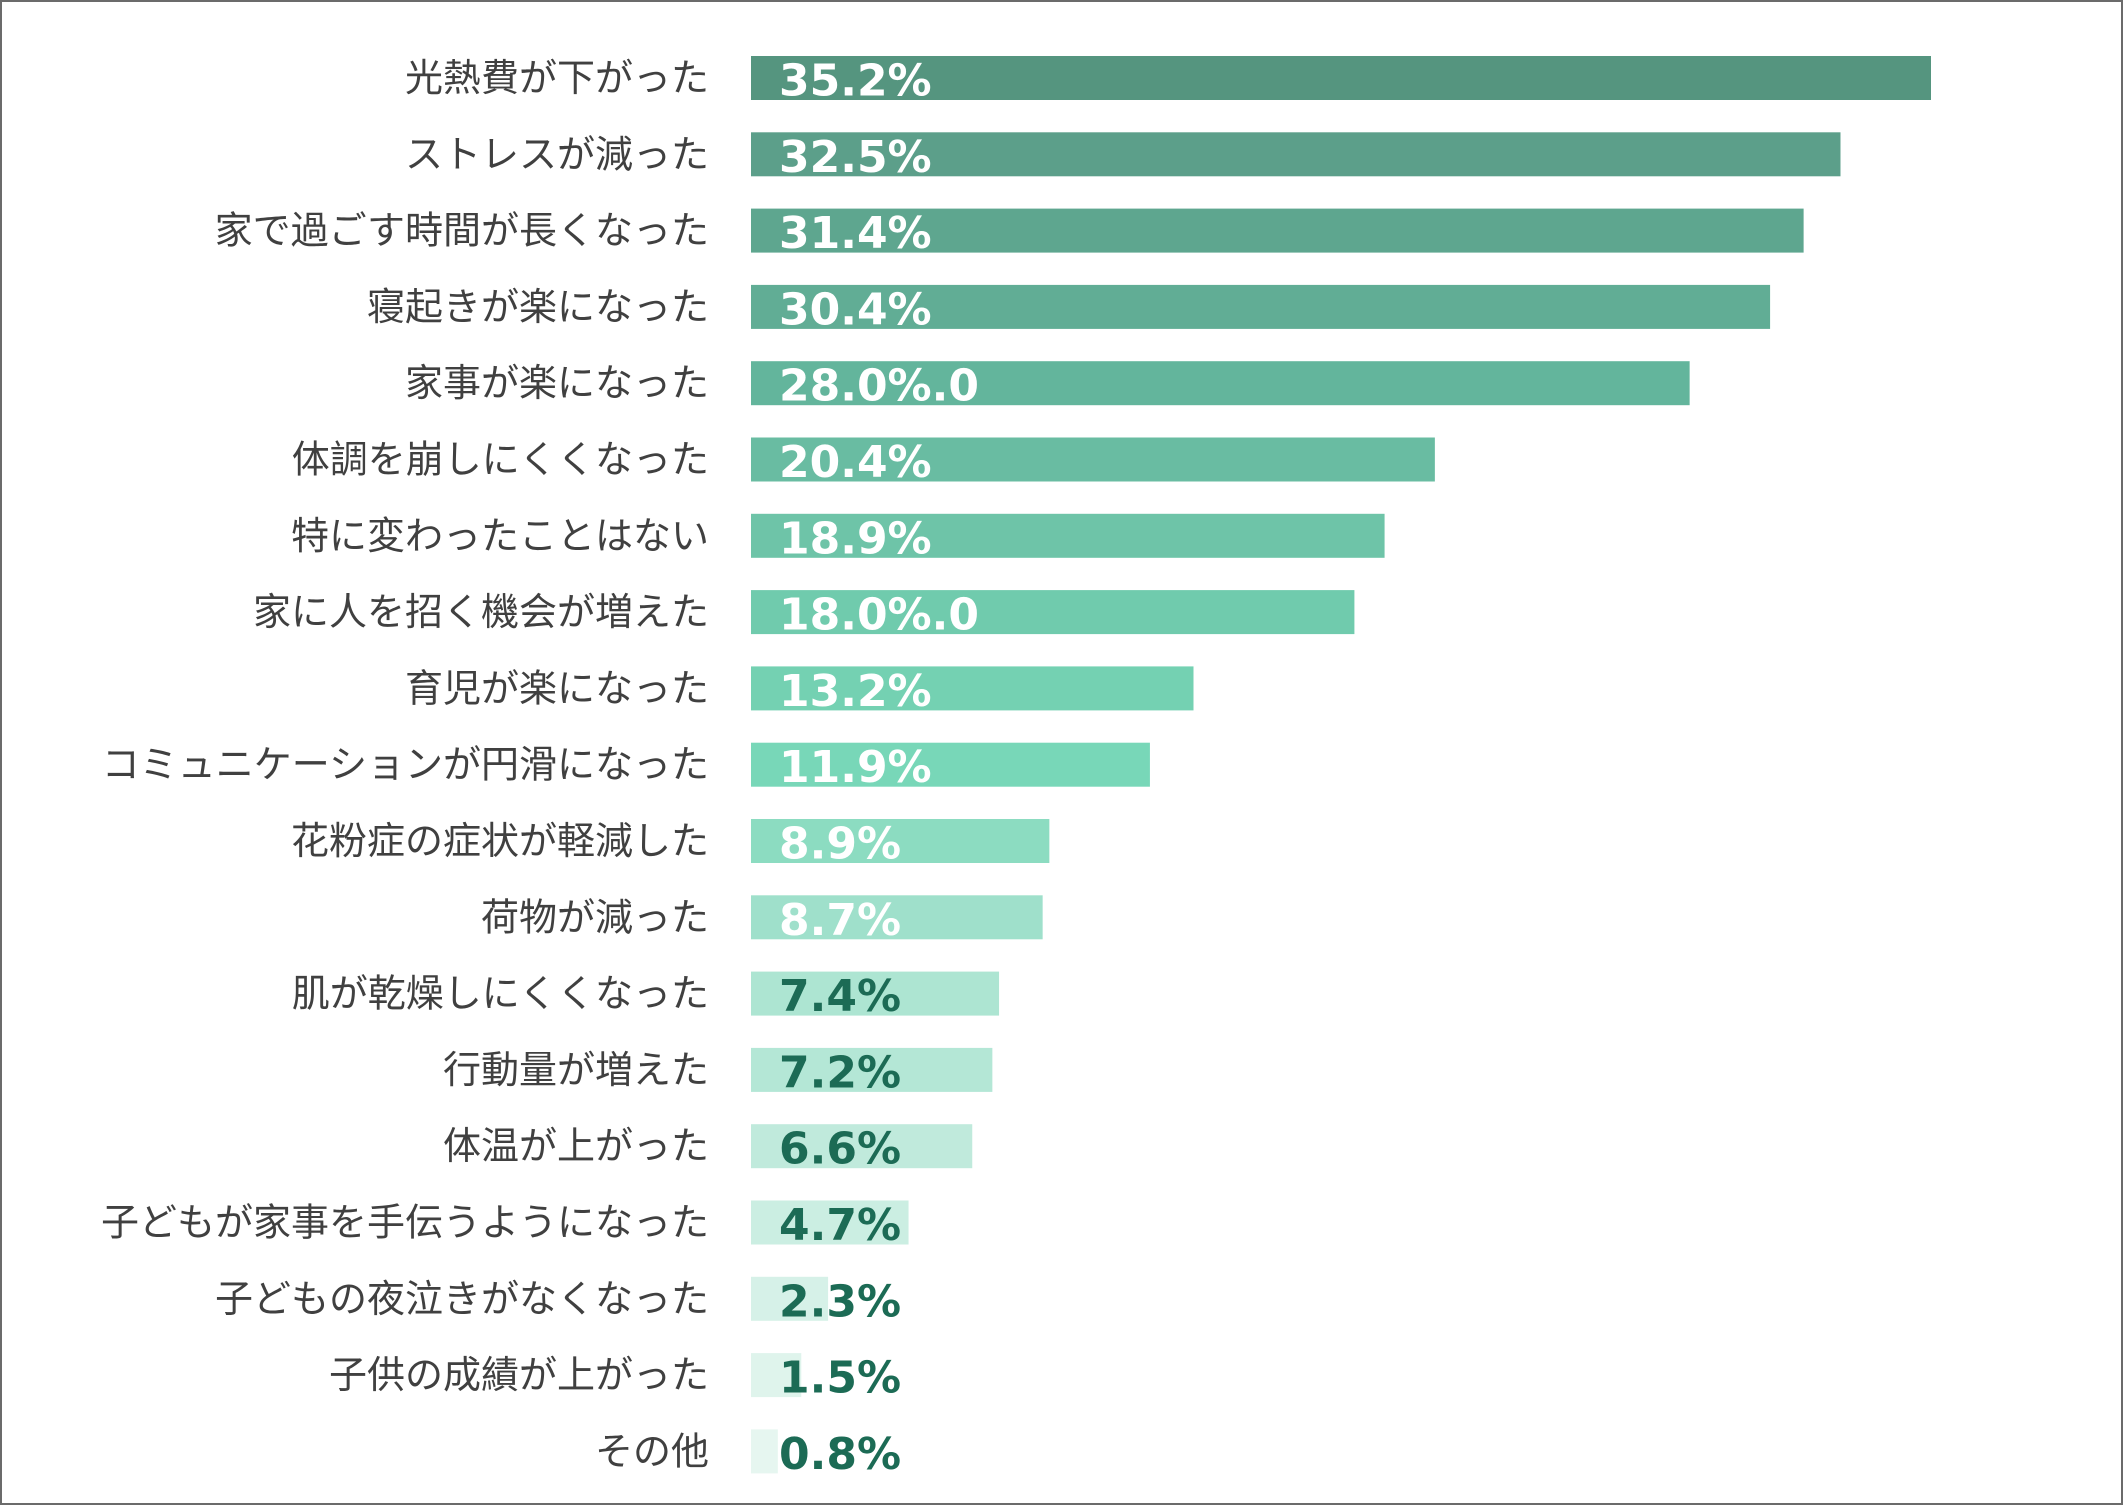 The height and width of the screenshot is (1505, 2123). I want to click on data-label-17: 1.5%, so click(840, 1378).